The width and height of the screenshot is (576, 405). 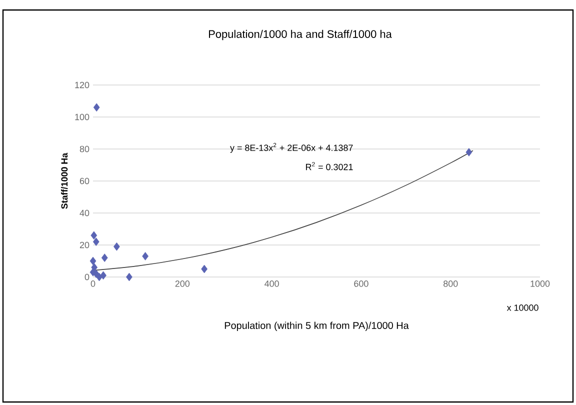 I want to click on x-axis-title: Population (within 5 km from PA)/1000 Ha, so click(x=316, y=326).